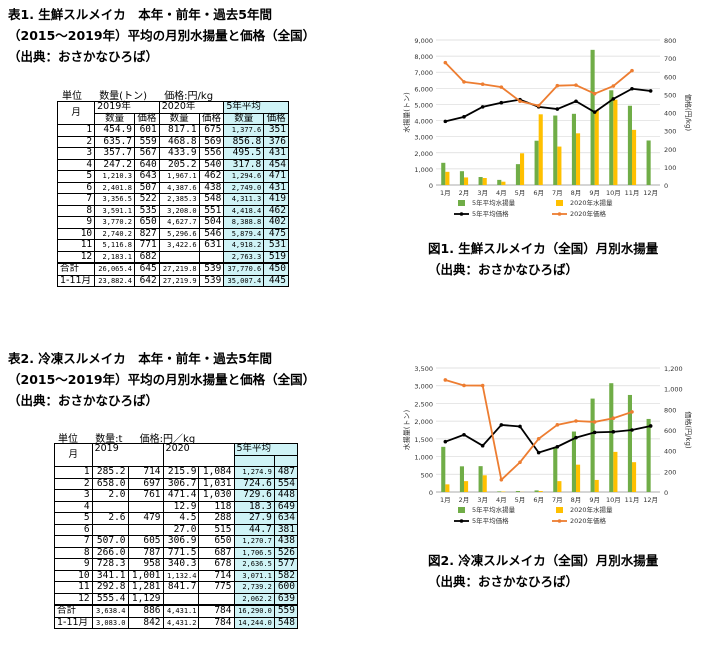 Image resolution: width=719 pixels, height=652 pixels. Describe the element at coordinates (670, 472) in the screenshot. I see `y2-tick-label: 200` at that location.